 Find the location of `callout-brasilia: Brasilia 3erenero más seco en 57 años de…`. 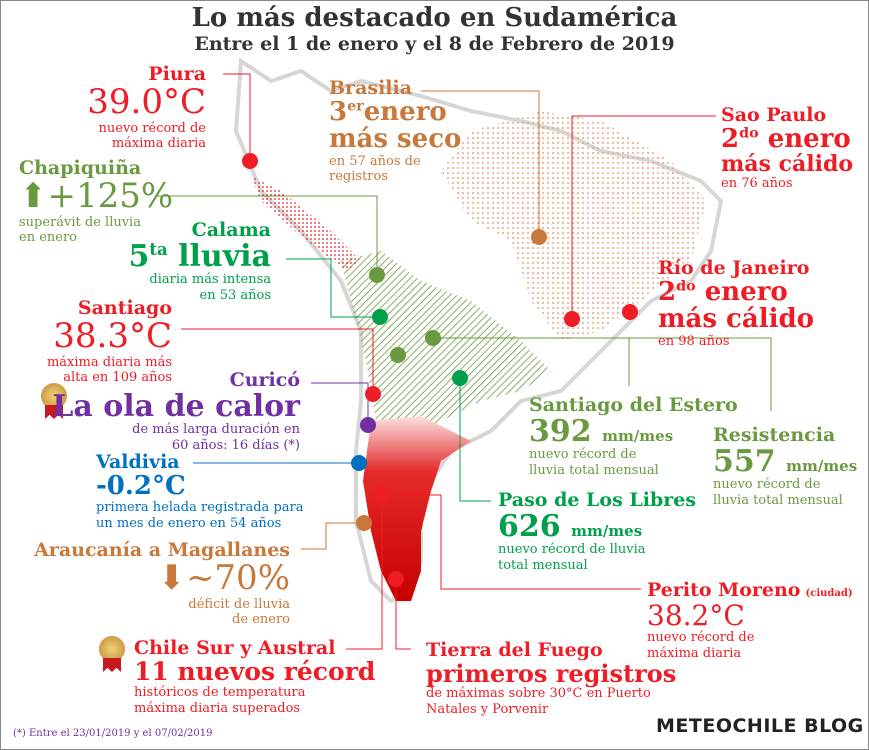

callout-brasilia: Brasilia 3erenero más seco en 57 años de… is located at coordinates (395, 131).